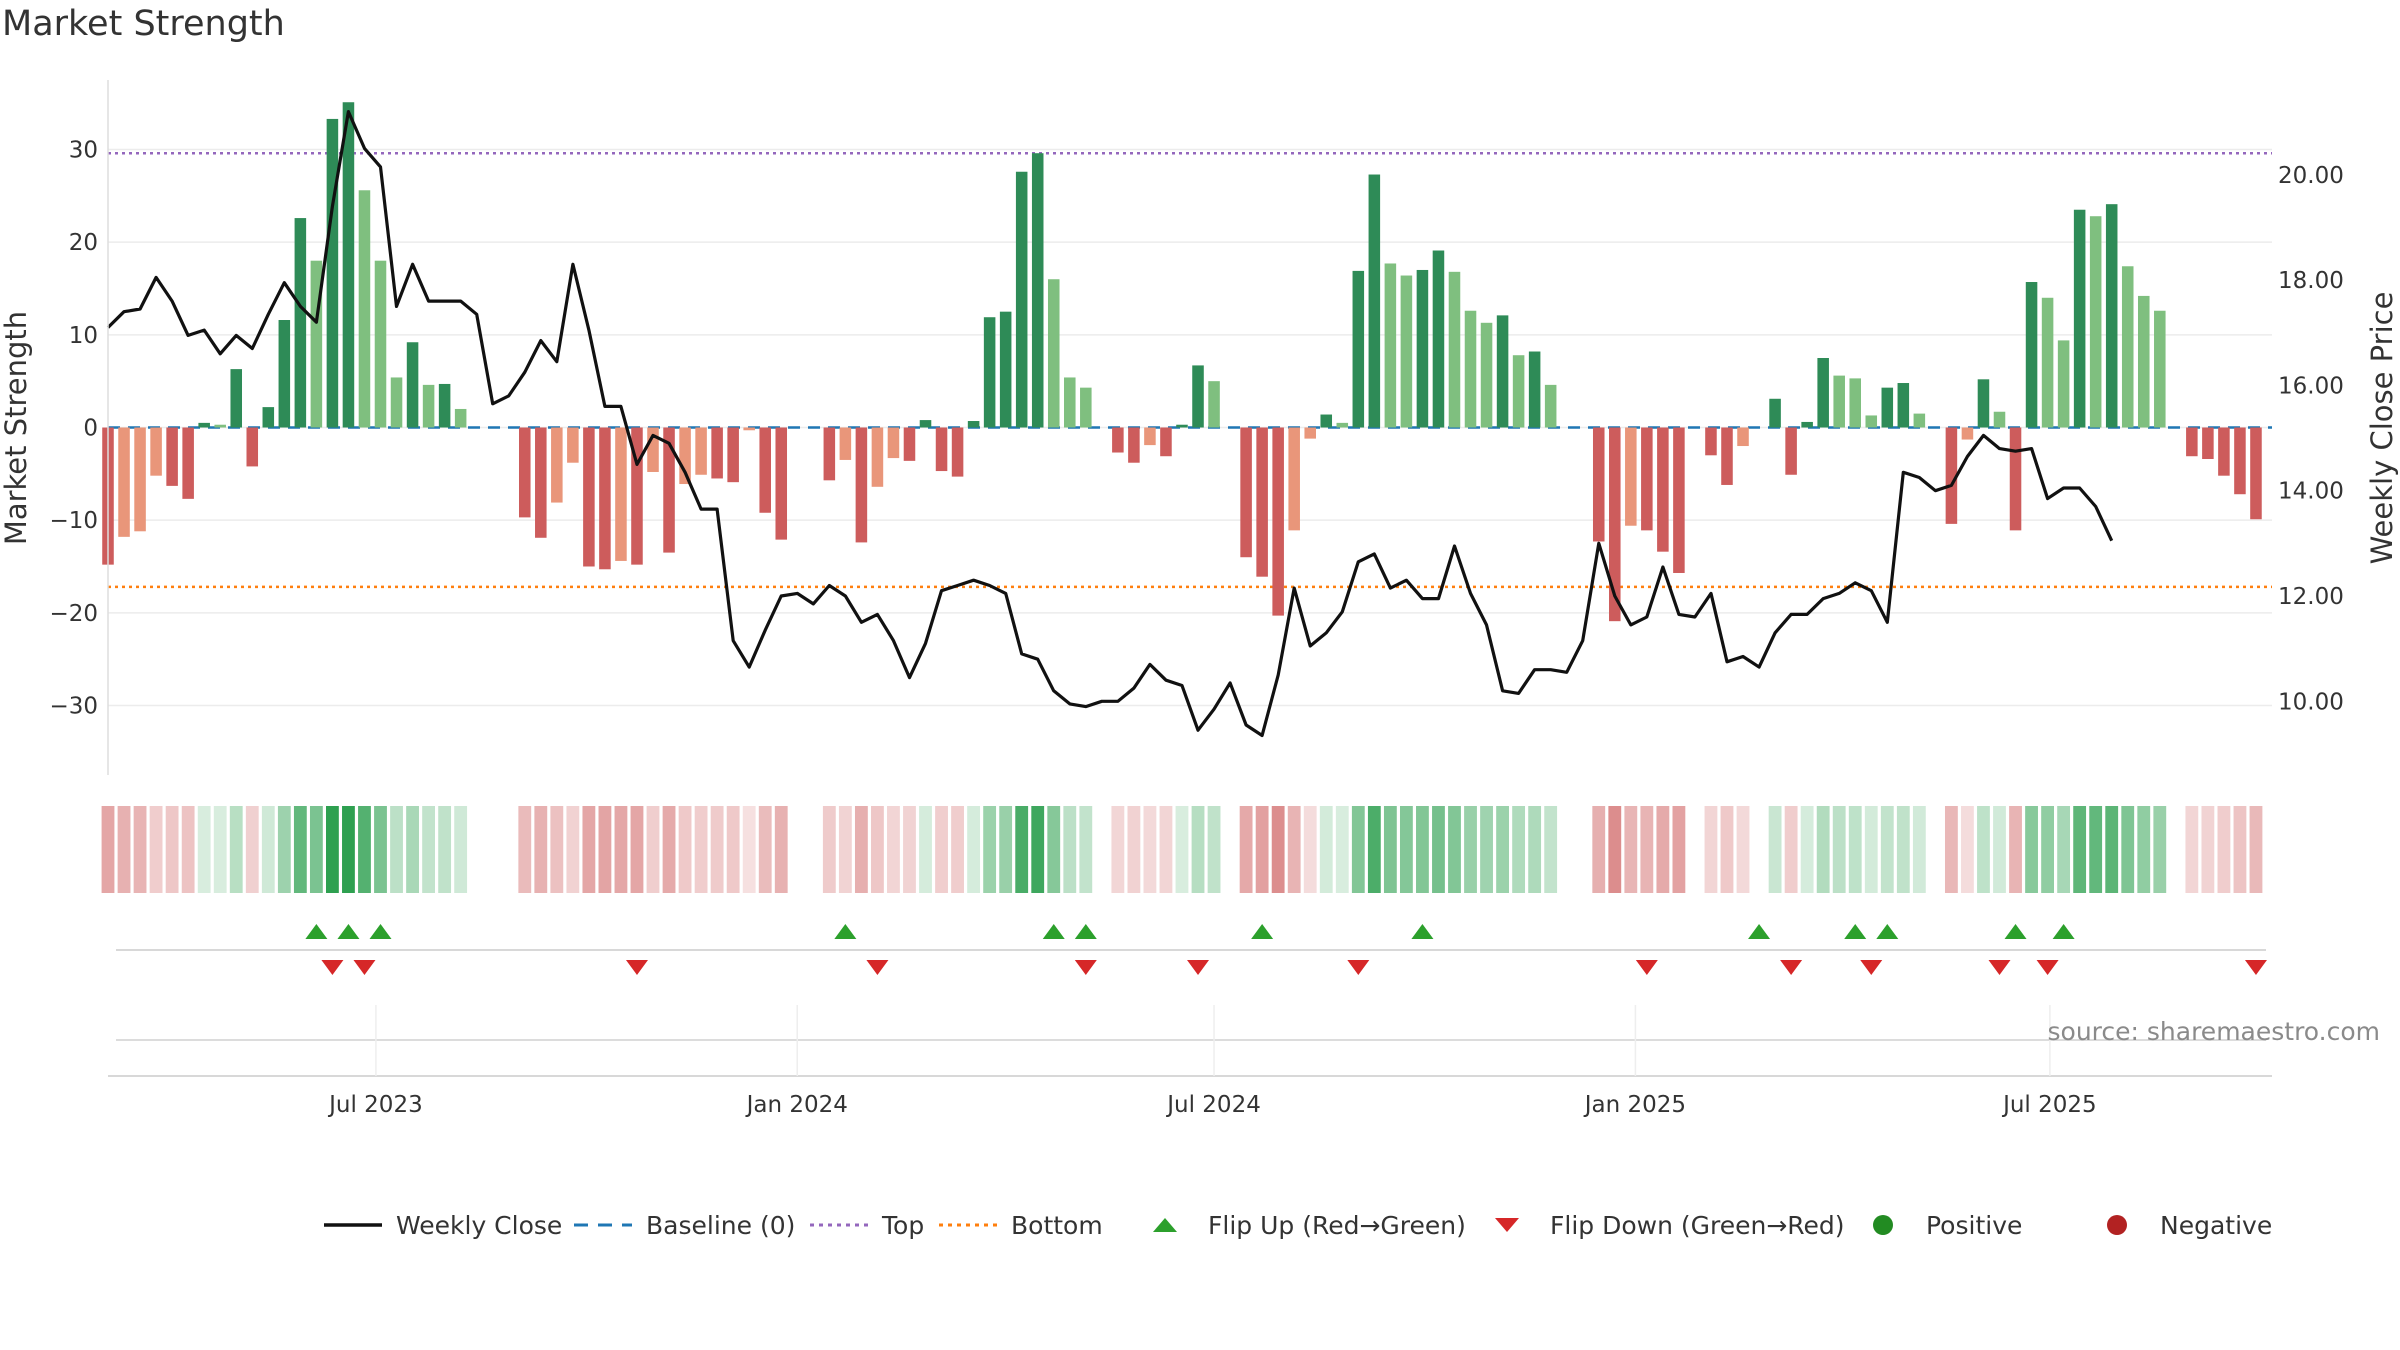  What do you see at coordinates (866, 1225) in the screenshot?
I see `legend-item-top: Top` at bounding box center [866, 1225].